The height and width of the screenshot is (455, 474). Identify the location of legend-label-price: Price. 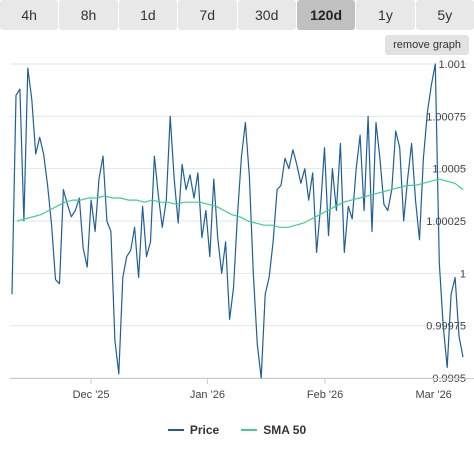
(204, 430).